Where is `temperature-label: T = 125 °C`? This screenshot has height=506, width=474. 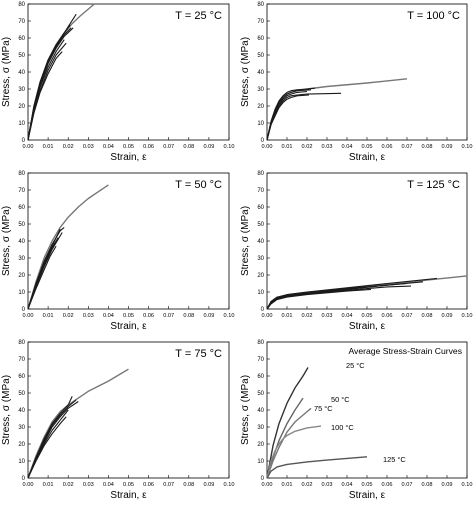
temperature-label: T = 125 °C is located at coordinates (433, 185).